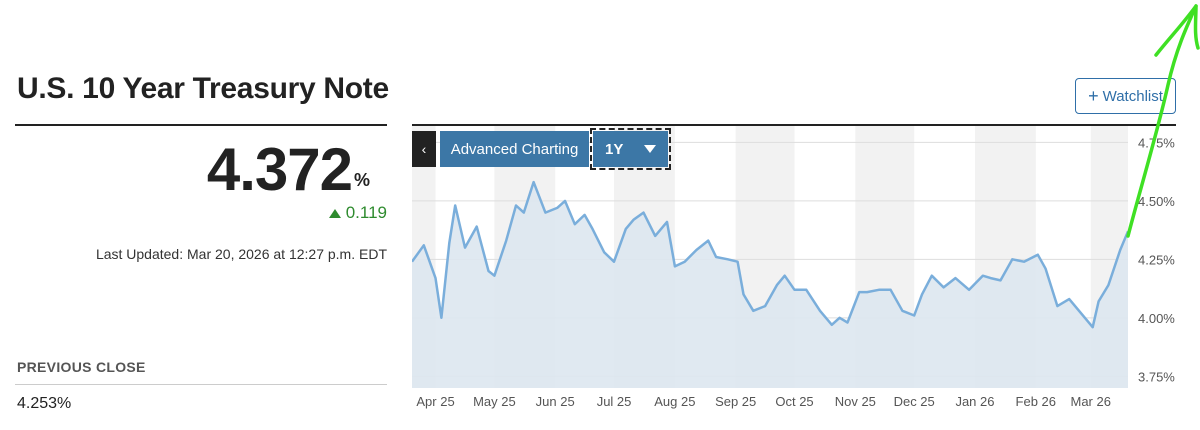 The height and width of the screenshot is (430, 1200). I want to click on annotation-arrow-head, so click(1177, 30).